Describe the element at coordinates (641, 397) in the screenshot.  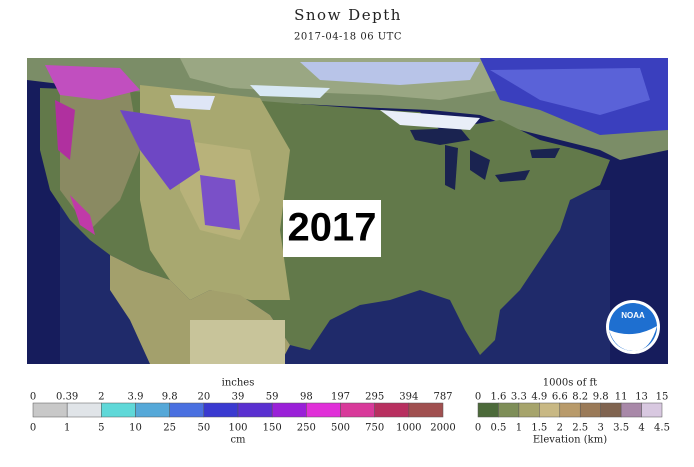
I see `legend-top-label: 13` at that location.